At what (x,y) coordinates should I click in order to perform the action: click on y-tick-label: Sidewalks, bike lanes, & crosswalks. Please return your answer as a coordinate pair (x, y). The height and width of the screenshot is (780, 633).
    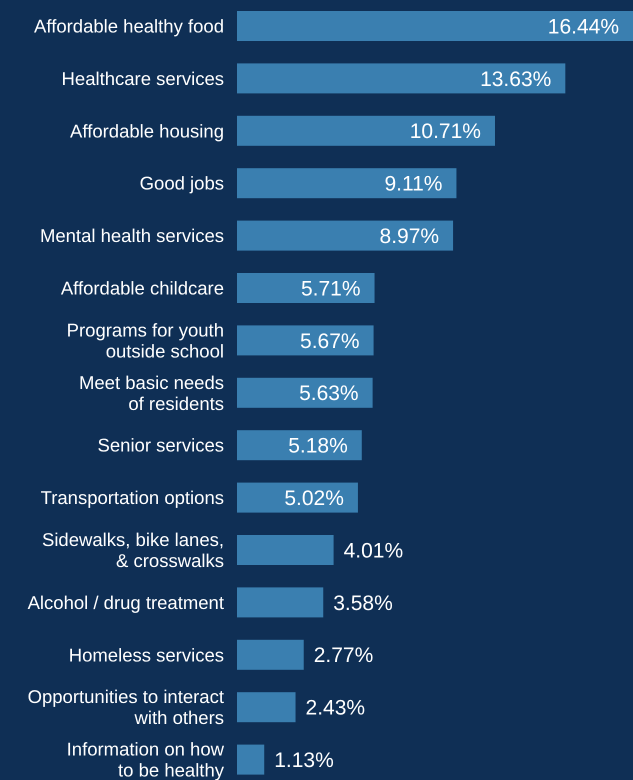
    Looking at the image, I should click on (133, 549).